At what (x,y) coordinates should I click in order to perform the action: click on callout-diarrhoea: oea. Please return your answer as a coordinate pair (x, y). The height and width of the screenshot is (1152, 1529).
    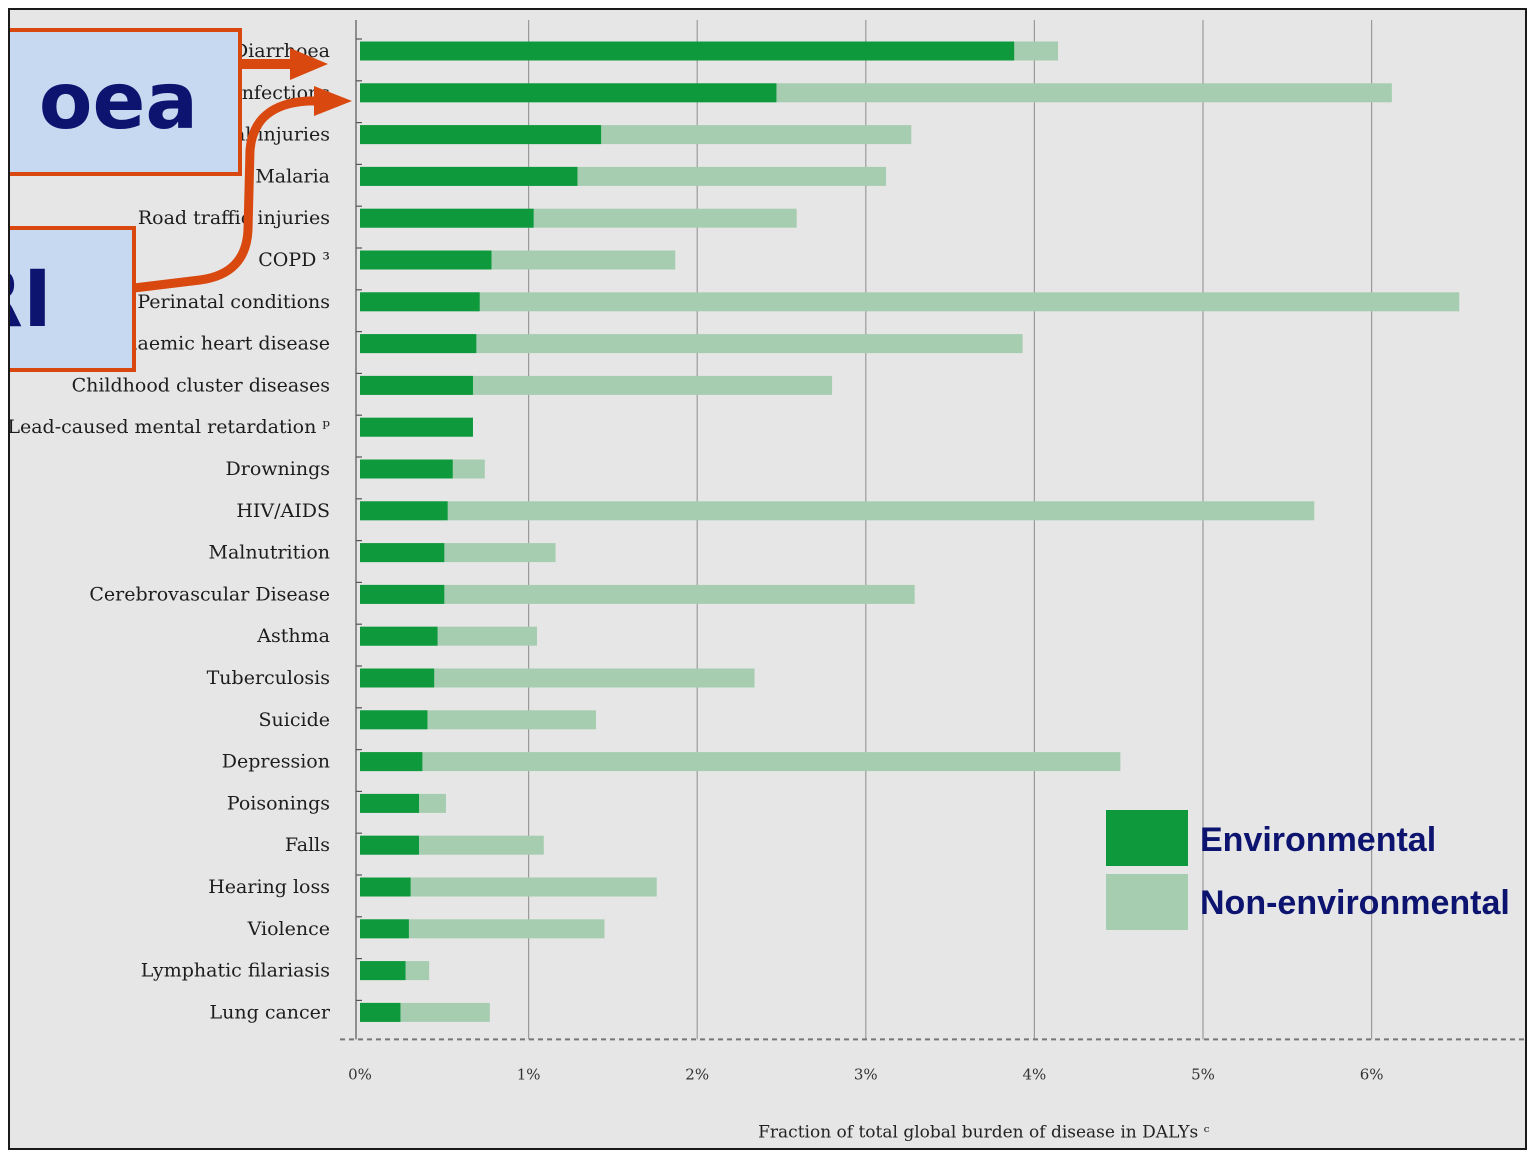
    Looking at the image, I should click on (126, 102).